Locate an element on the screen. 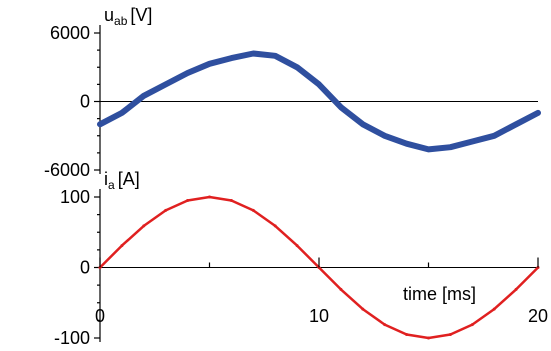  current-x-tick-label: 20 is located at coordinates (538, 316).